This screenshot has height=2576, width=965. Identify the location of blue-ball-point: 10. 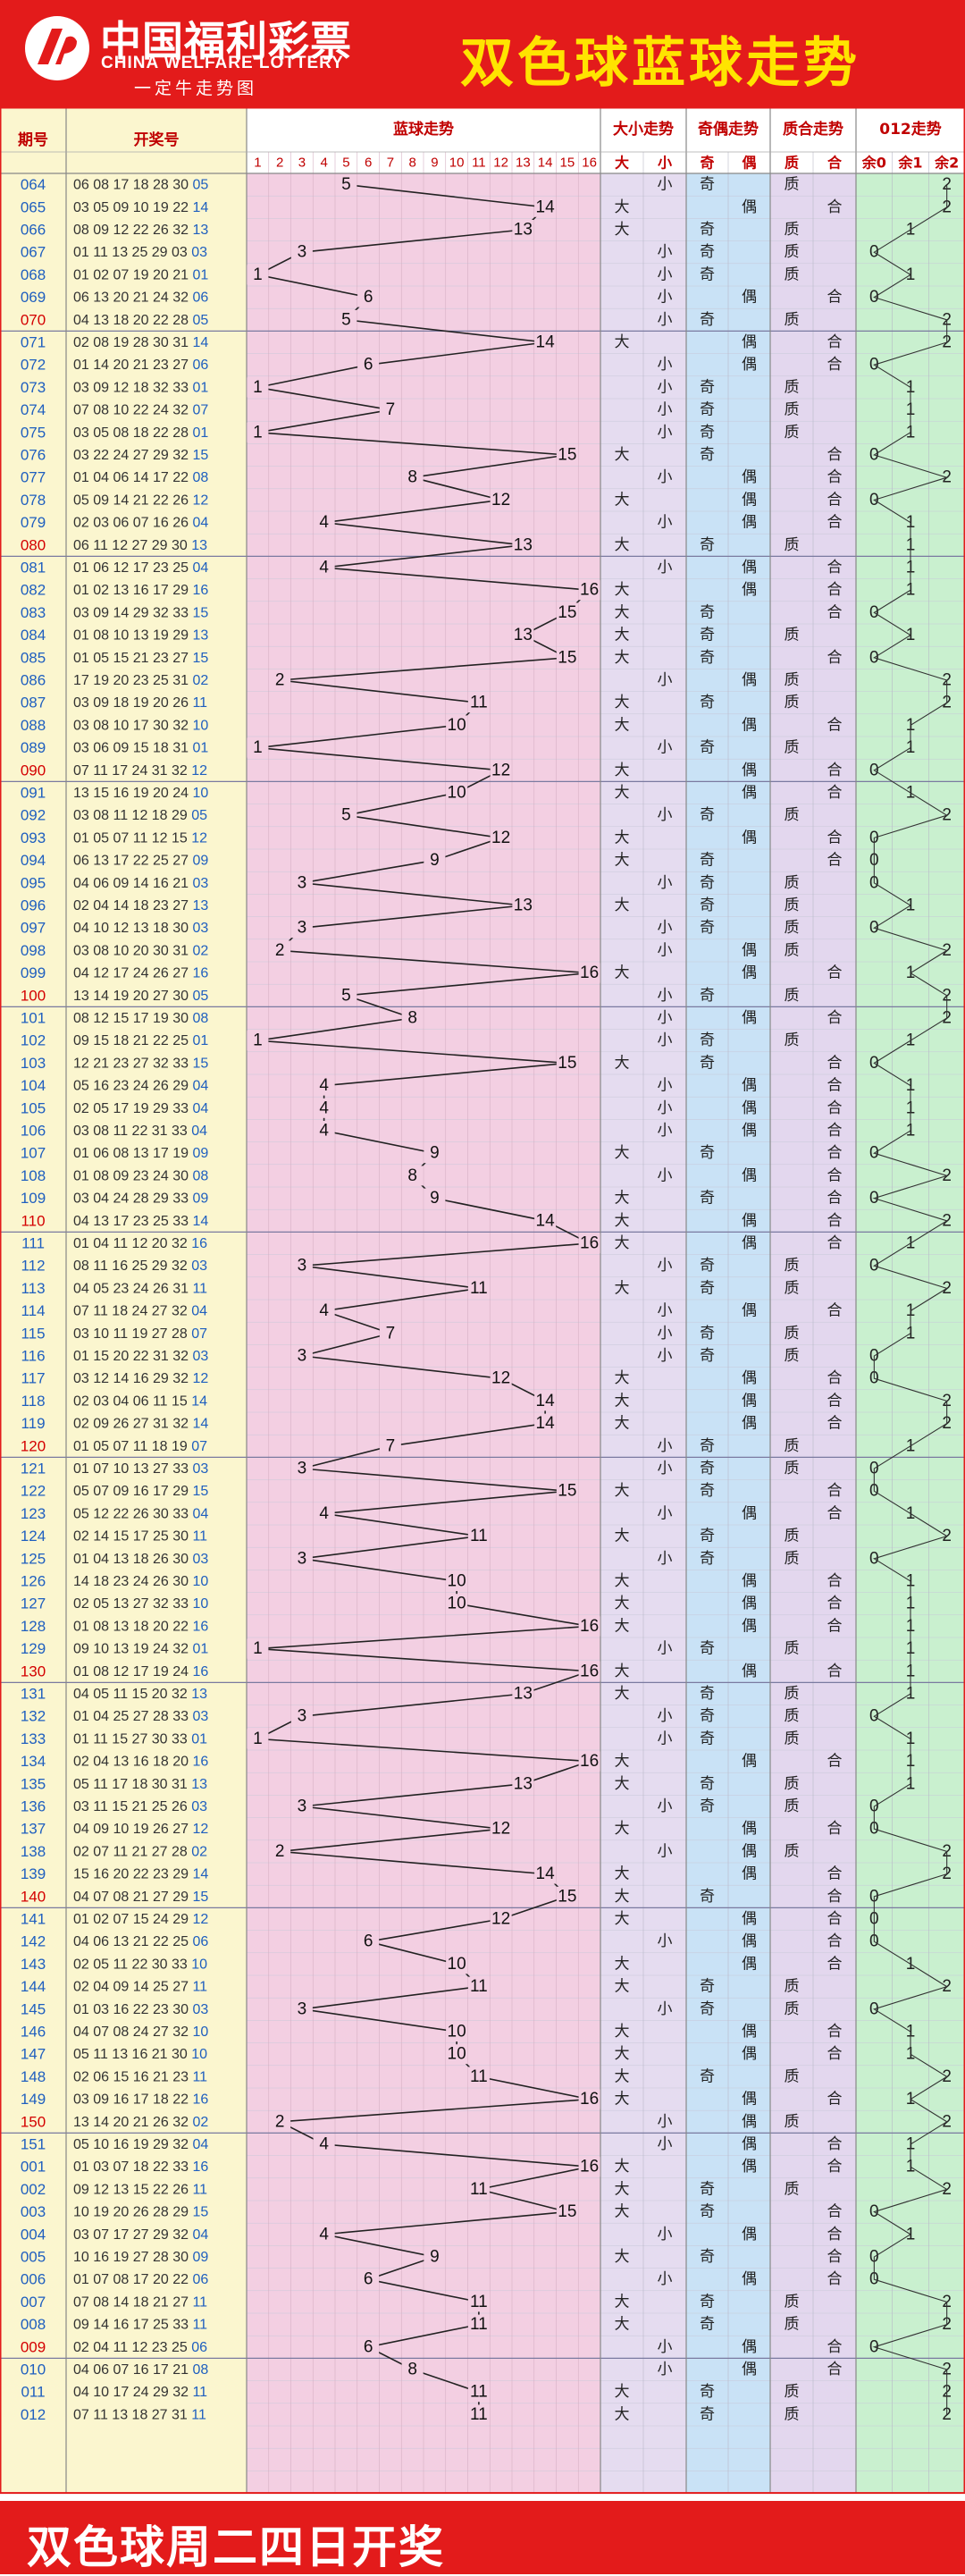
(457, 1965).